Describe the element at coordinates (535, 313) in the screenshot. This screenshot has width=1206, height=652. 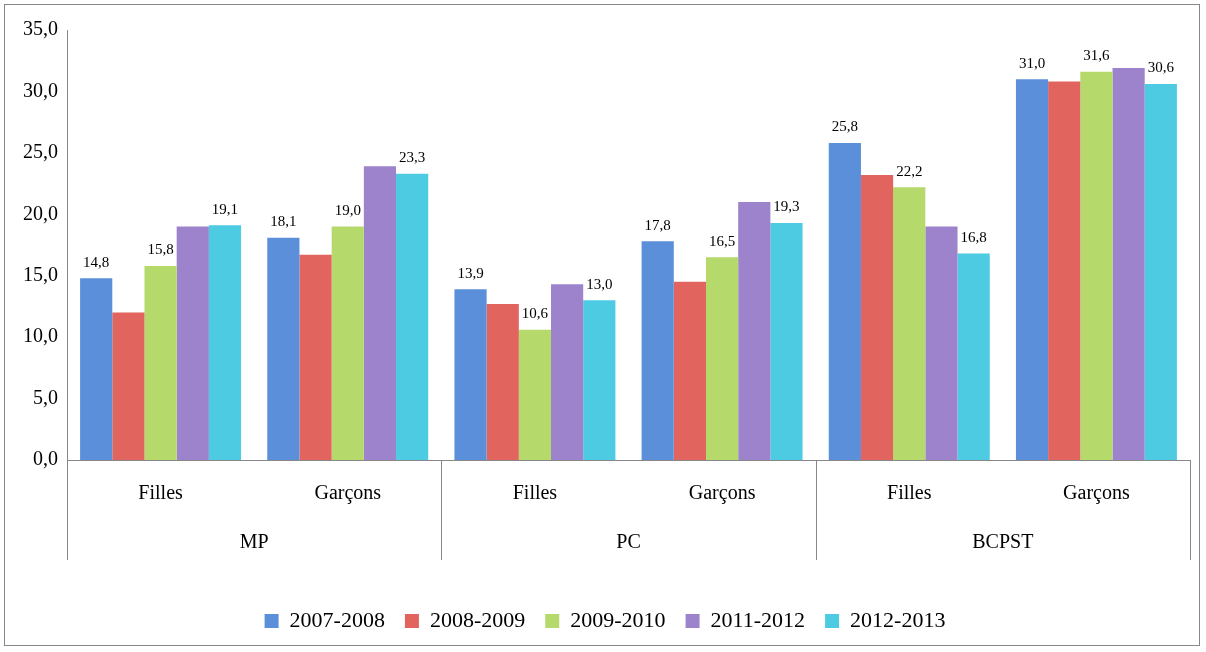
I see `data-label: 10,6` at that location.